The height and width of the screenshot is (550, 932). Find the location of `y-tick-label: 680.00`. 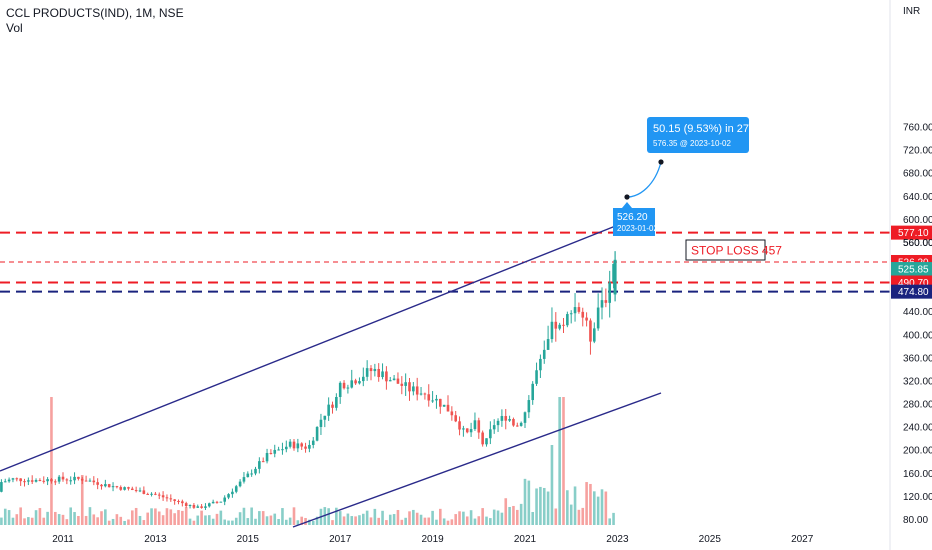

y-tick-label: 680.00 is located at coordinates (917, 174).